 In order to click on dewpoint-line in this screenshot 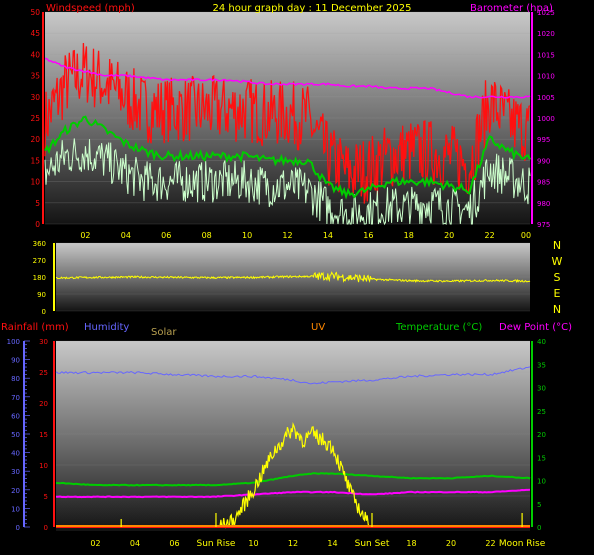, I will do `click(293, 493)`.